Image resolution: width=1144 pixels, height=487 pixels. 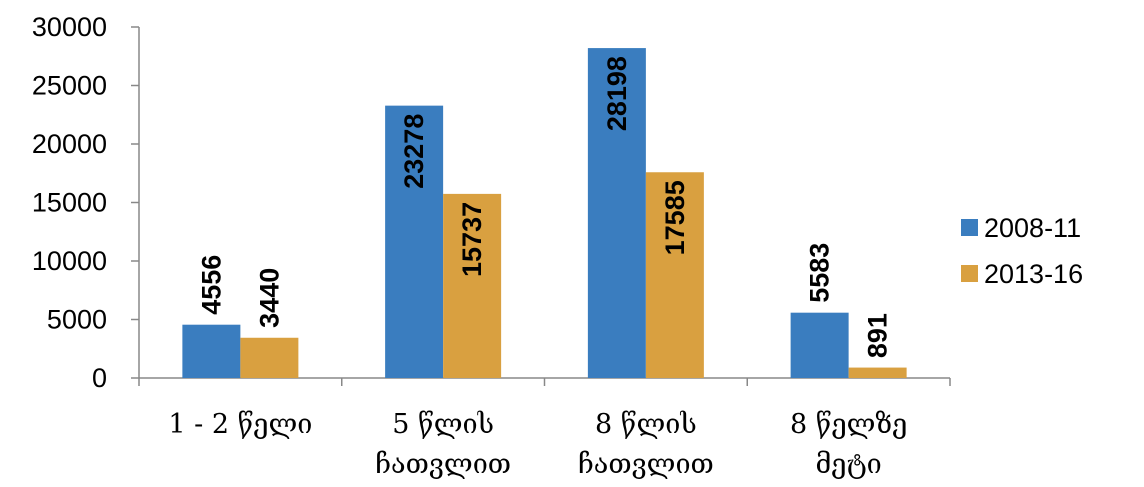 What do you see at coordinates (99, 378) in the screenshot?
I see `y-tick-label: 0` at bounding box center [99, 378].